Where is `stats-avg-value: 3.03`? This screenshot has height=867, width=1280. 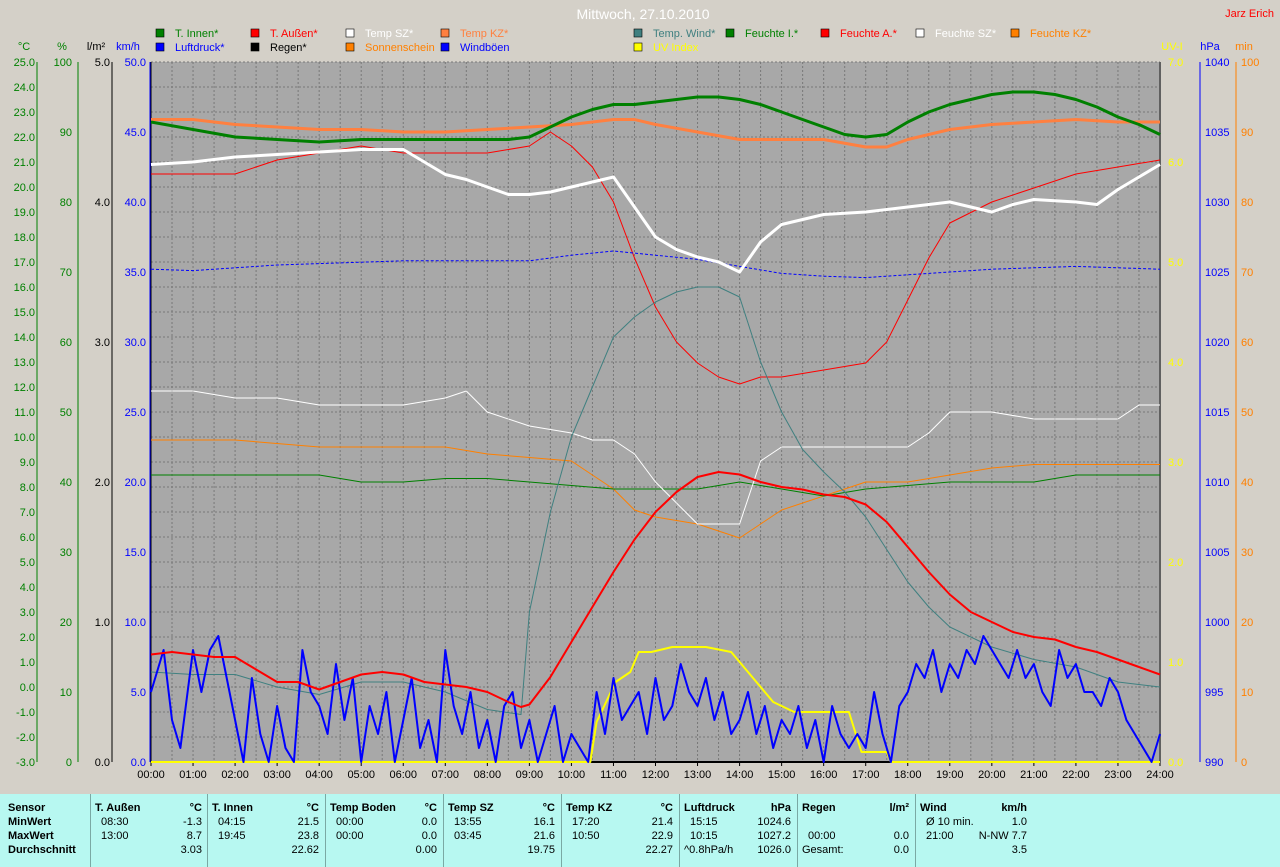
stats-avg-value: 3.03 is located at coordinates (191, 850).